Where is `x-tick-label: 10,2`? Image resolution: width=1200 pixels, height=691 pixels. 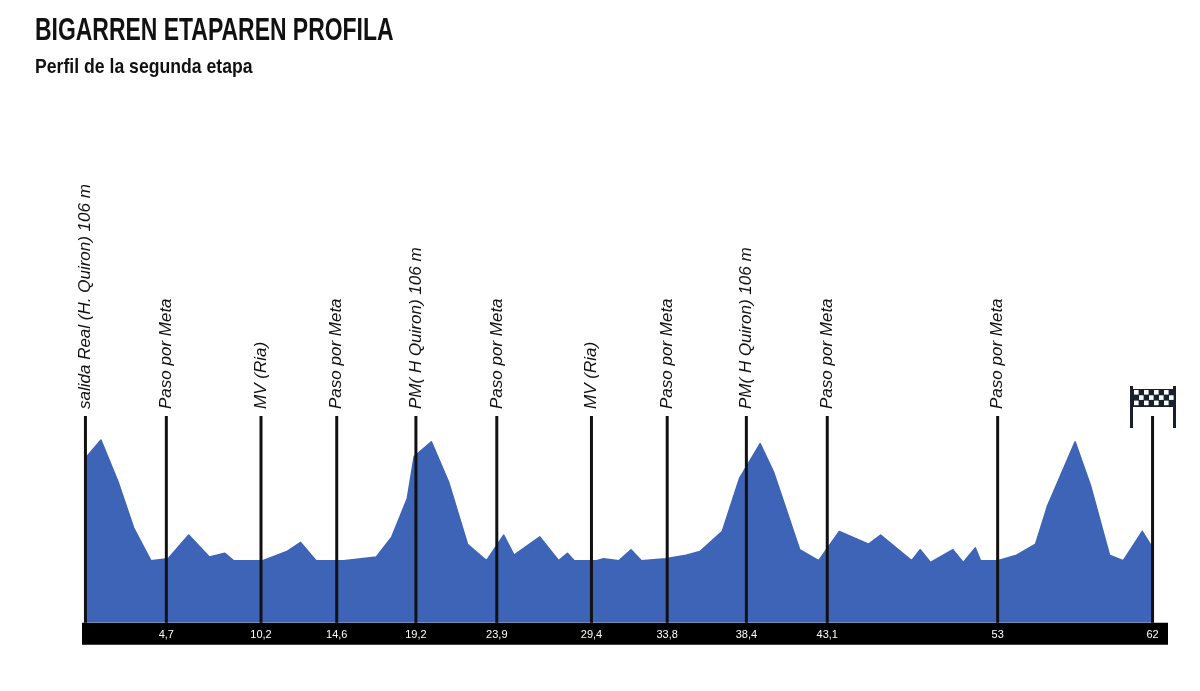
x-tick-label: 10,2 is located at coordinates (261, 634).